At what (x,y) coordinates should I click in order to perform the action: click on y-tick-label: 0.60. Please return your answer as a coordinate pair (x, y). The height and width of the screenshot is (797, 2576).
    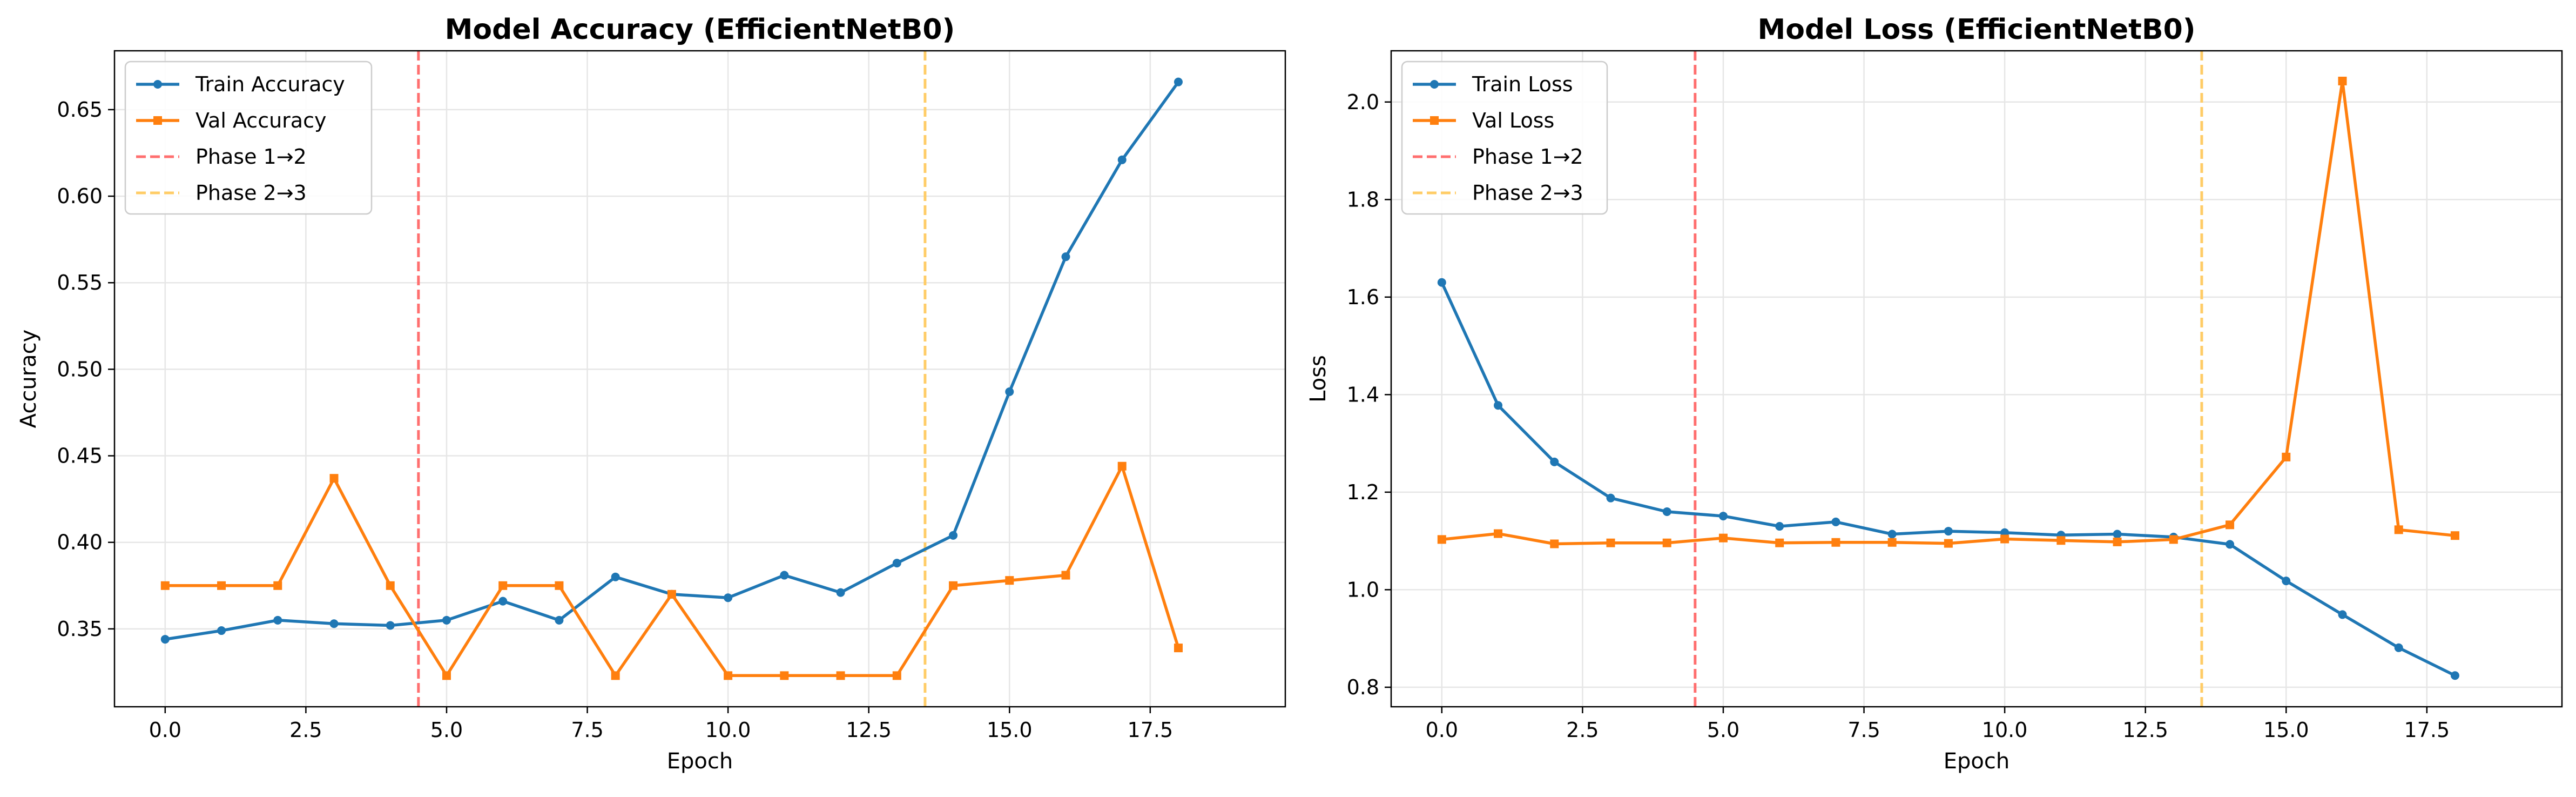
    Looking at the image, I should click on (80, 196).